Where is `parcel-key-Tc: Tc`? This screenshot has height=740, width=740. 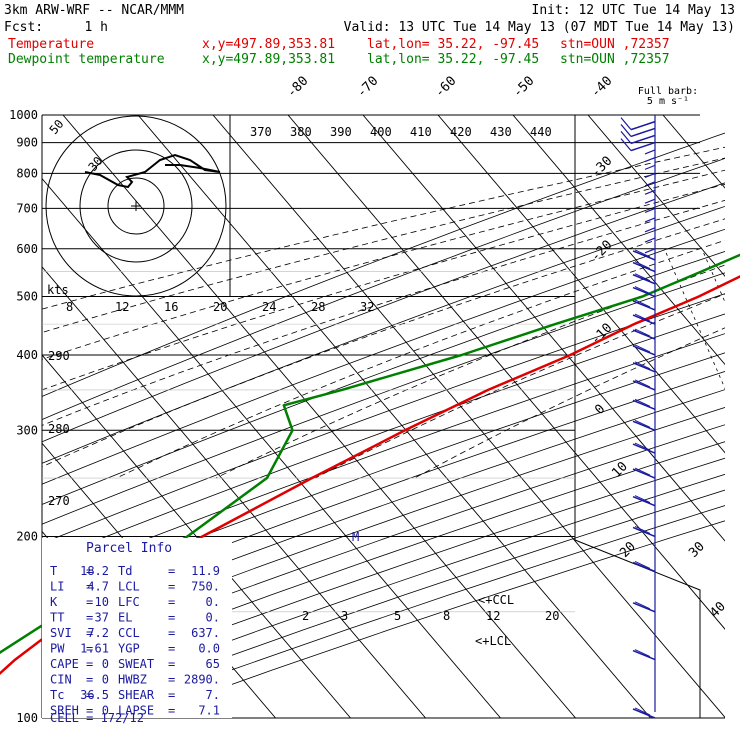
parcel-key-Tc: Tc is located at coordinates (57, 695).